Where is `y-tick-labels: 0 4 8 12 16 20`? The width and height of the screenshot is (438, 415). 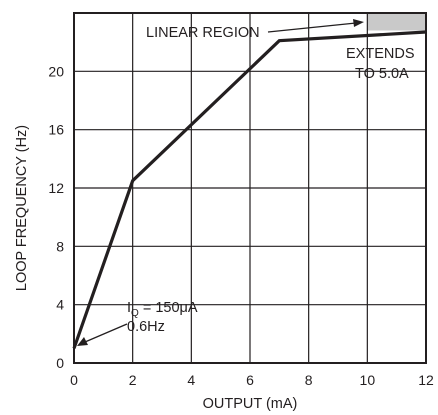
y-tick-labels: 0 4 8 12 16 20 is located at coordinates (56, 217).